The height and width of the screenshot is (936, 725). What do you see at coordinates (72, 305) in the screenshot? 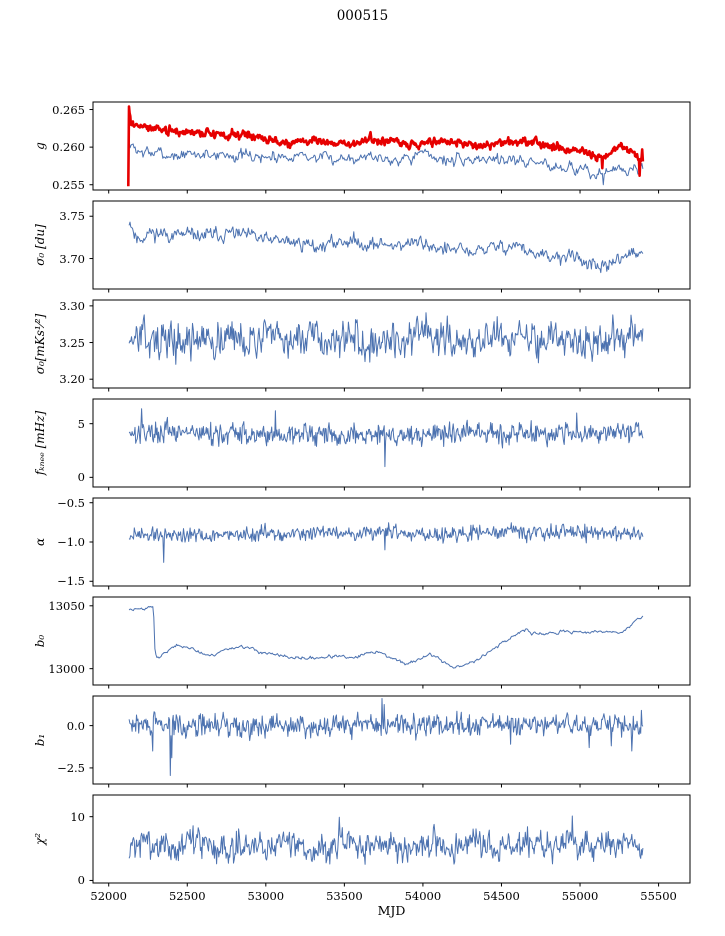
I see `y-tick-label-sigma0-mks: 3.30` at bounding box center [72, 305].